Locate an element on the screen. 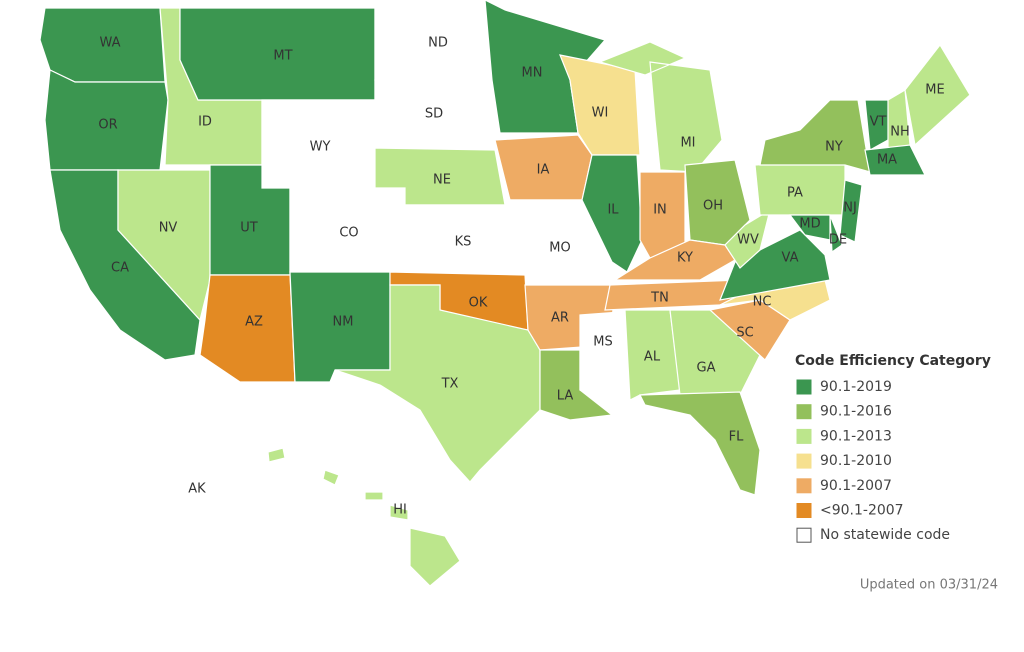 This screenshot has width=1024, height=652. state-label: AL is located at coordinates (652, 357).